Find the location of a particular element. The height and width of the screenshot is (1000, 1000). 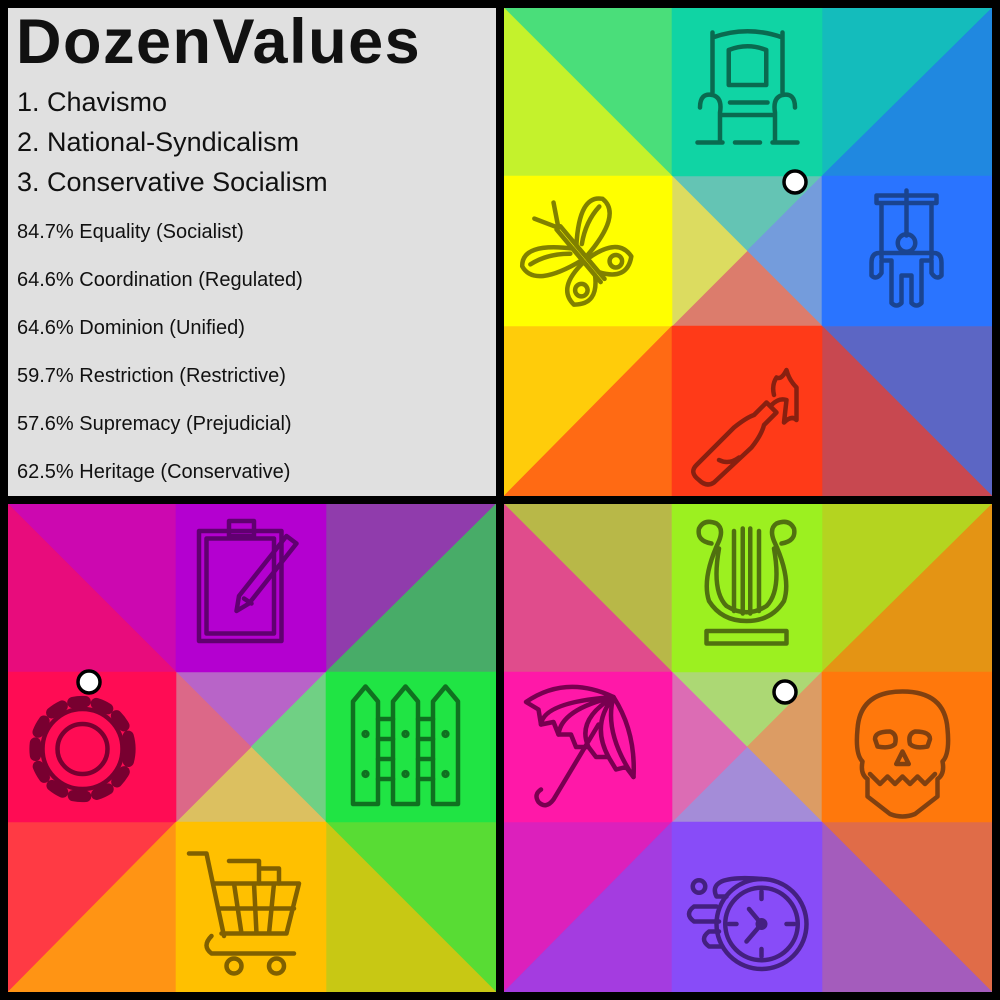

umbrella-icon is located at coordinates (579, 746).